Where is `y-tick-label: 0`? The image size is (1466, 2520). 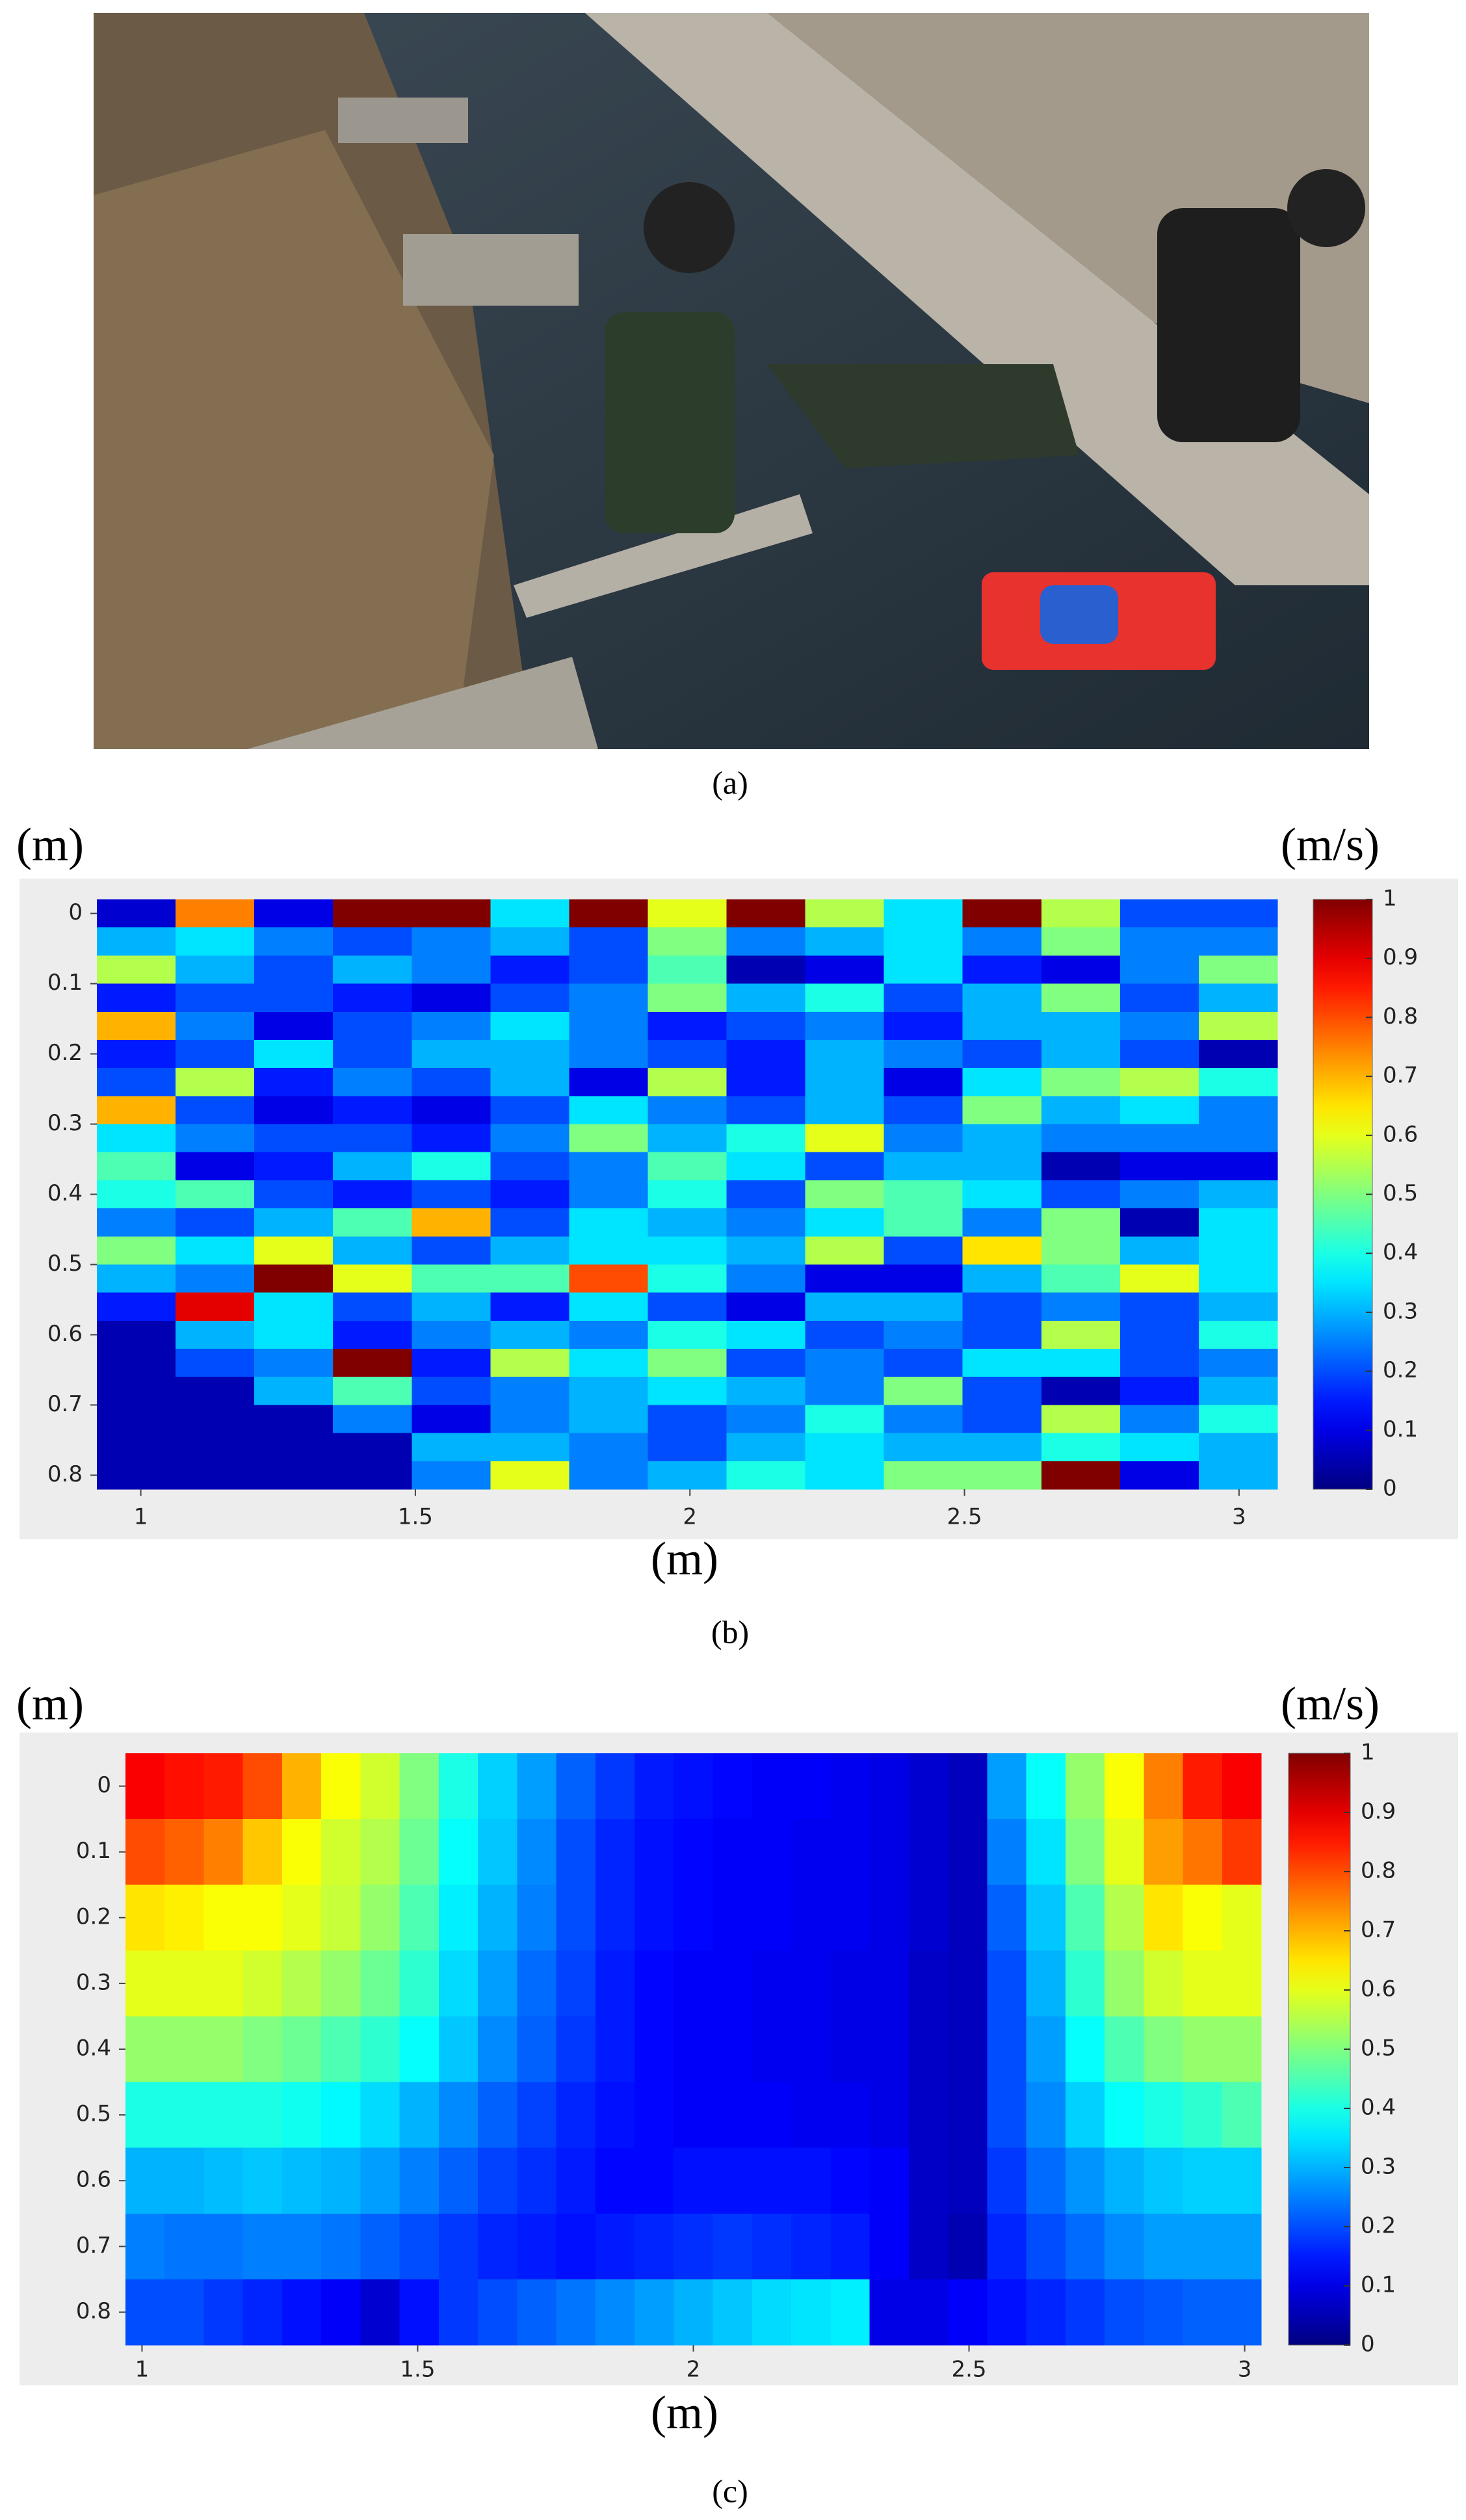
y-tick-label: 0 is located at coordinates (104, 1785).